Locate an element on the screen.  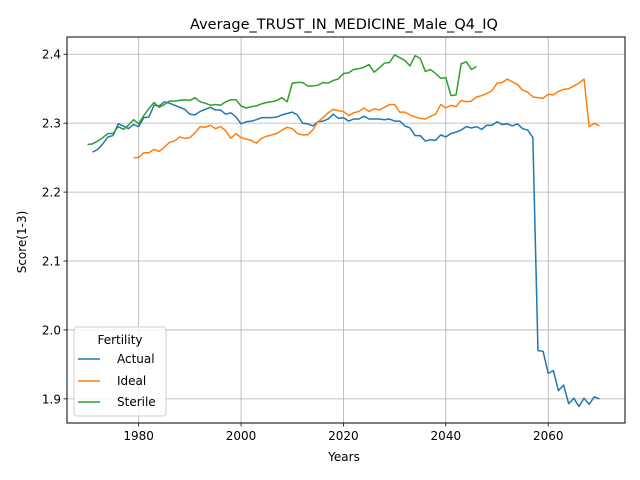
x-axis-ticks: 1980 2000 2020 2040 2060 is located at coordinates (343, 433).